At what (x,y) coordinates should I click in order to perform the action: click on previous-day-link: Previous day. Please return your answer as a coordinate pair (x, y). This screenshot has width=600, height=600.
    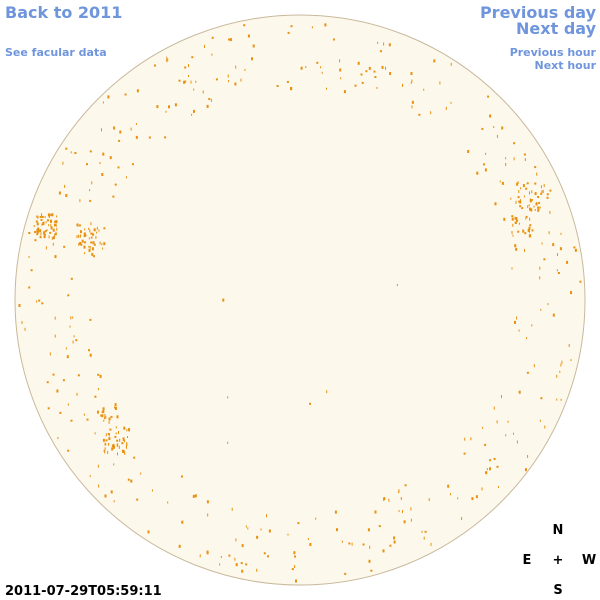
    Looking at the image, I should click on (538, 12).